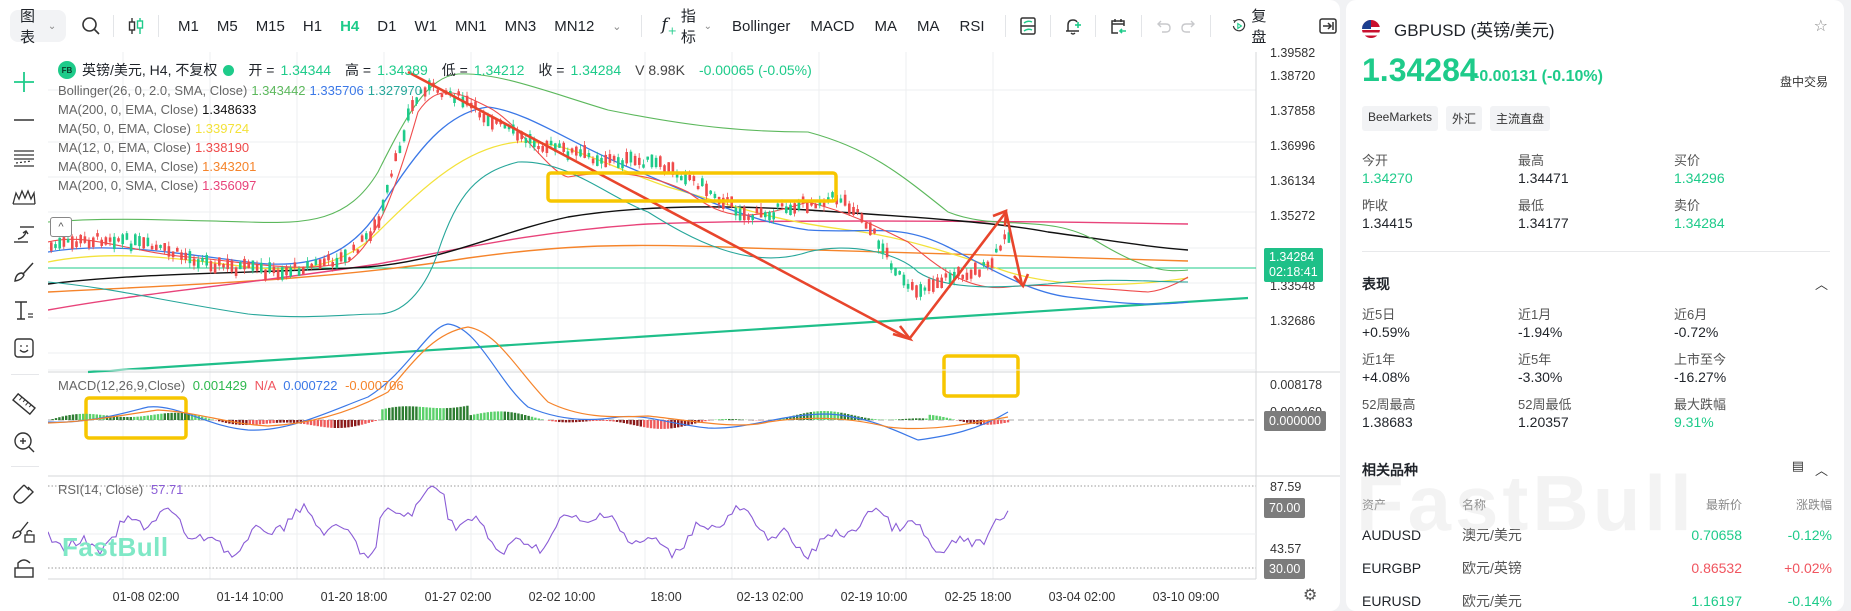 Image resolution: width=1851 pixels, height=611 pixels. I want to click on quote-label: 最低, so click(1531, 205).